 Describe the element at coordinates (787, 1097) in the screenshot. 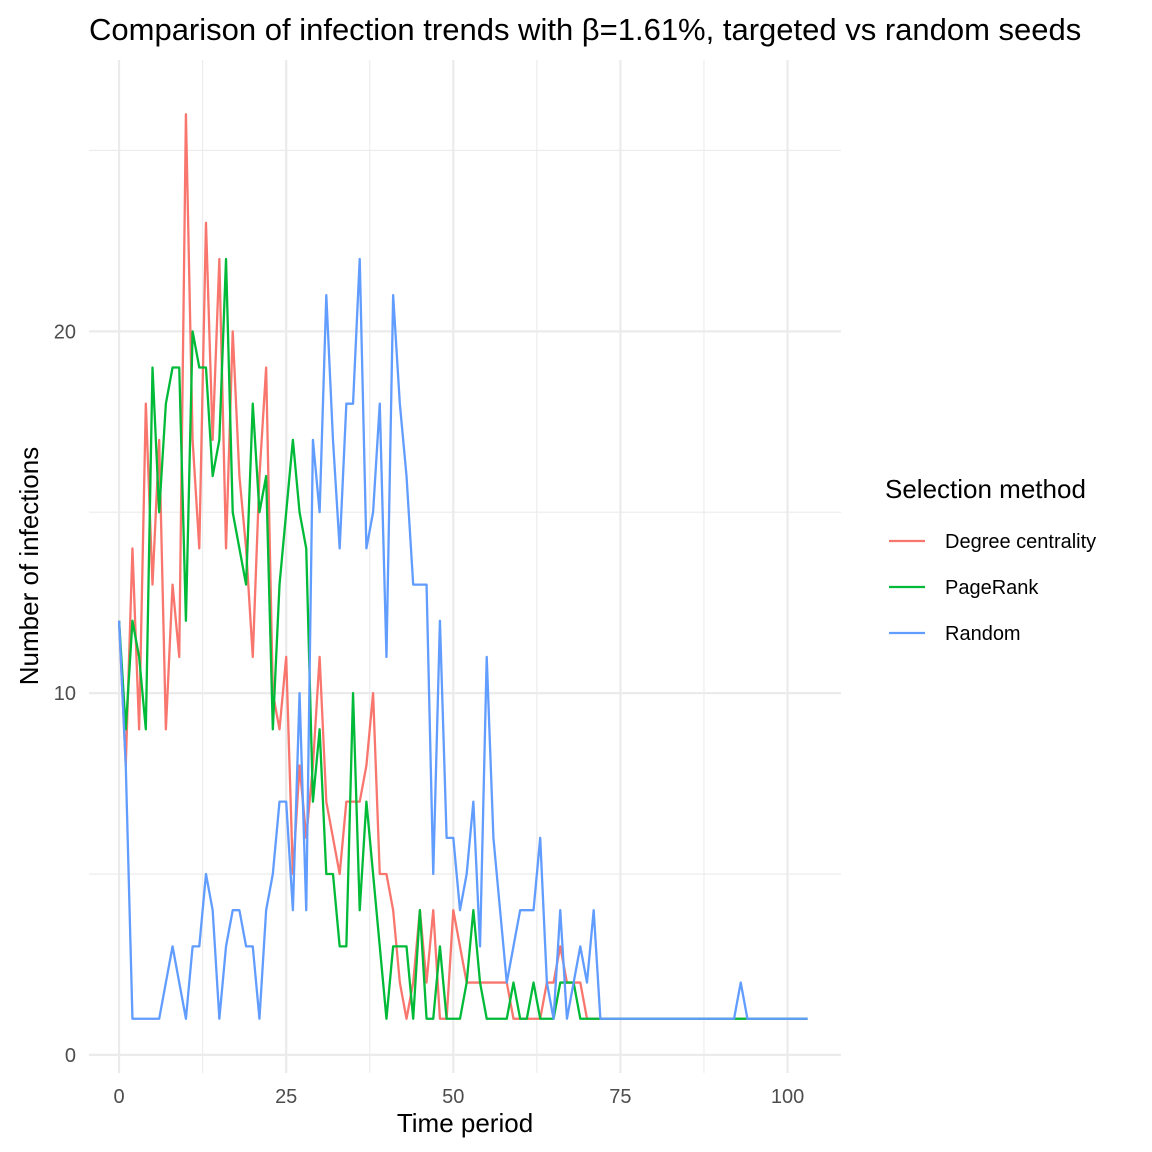

I see `x-tick-label-4: 100` at that location.